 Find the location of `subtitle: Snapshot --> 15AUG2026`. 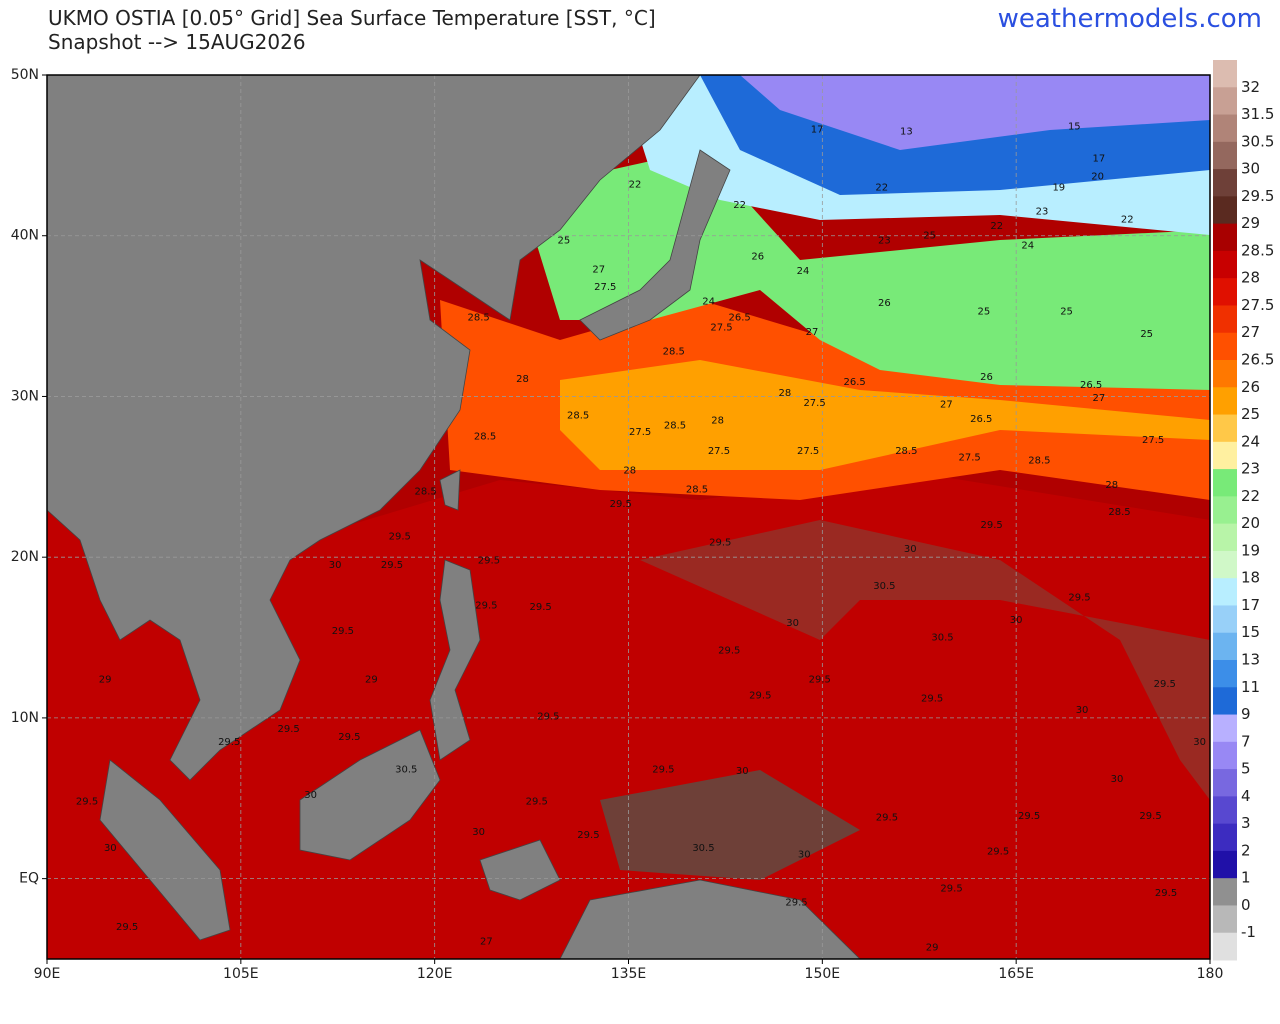

subtitle: Snapshot --> 15AUG2026 is located at coordinates (177, 42).